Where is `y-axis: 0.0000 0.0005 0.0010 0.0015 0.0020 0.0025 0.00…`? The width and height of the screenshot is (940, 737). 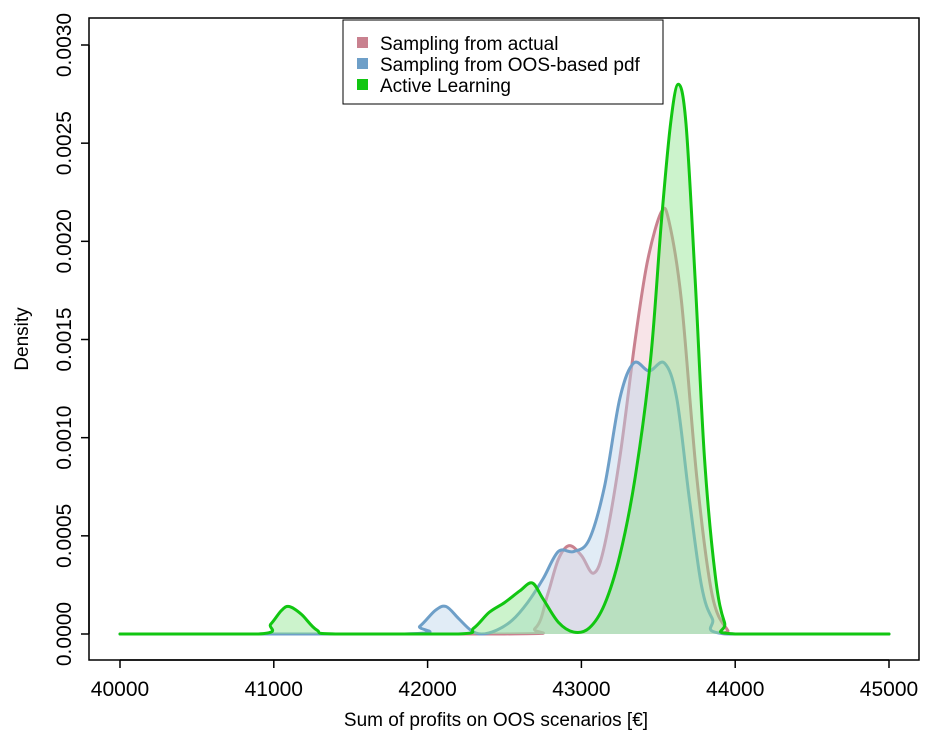 y-axis: 0.0000 0.0005 0.0010 0.0015 0.0020 0.0025 0.00… is located at coordinates (71, 339).